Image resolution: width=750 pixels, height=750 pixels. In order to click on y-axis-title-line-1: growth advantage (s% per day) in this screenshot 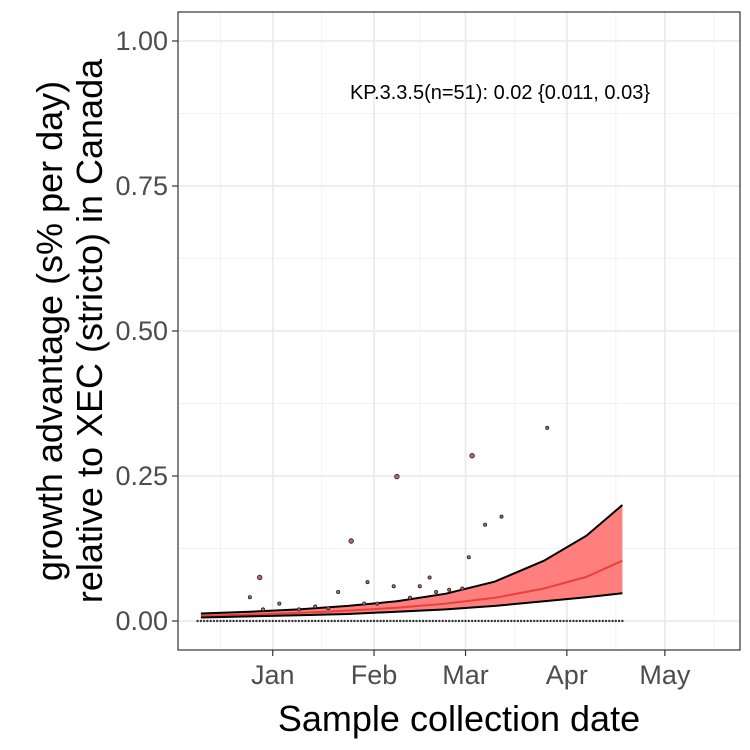, I will do `click(49, 331)`.